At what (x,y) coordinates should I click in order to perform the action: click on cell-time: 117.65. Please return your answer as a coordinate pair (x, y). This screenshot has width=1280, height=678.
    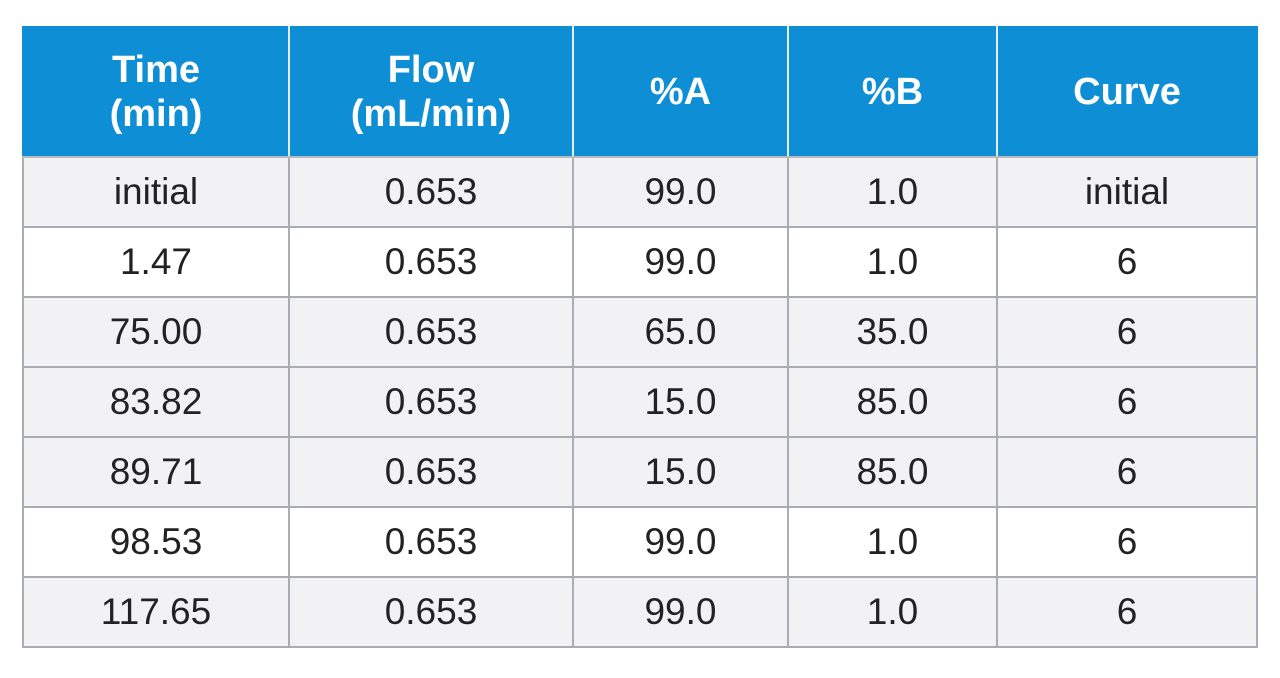
    Looking at the image, I should click on (156, 612).